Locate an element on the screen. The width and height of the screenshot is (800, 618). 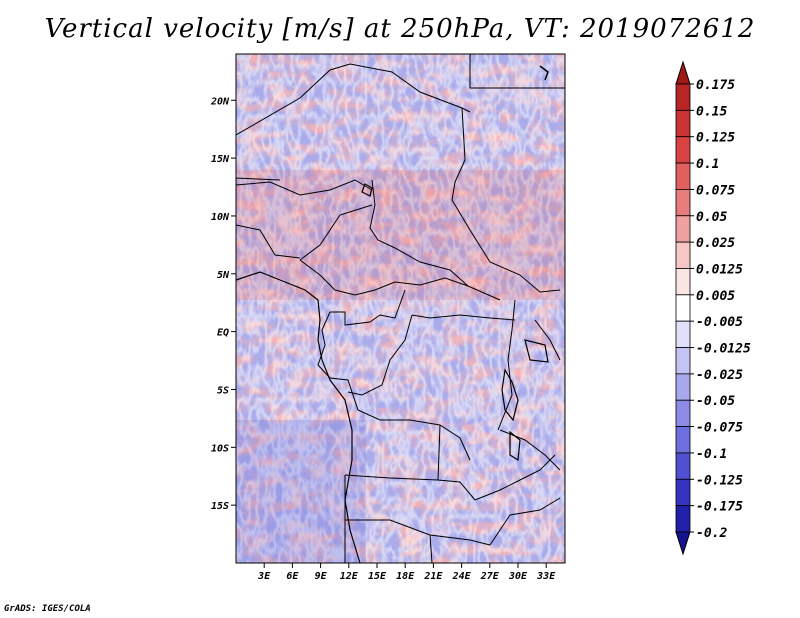
colorbar-label: 0.005 is located at coordinates (715, 296).